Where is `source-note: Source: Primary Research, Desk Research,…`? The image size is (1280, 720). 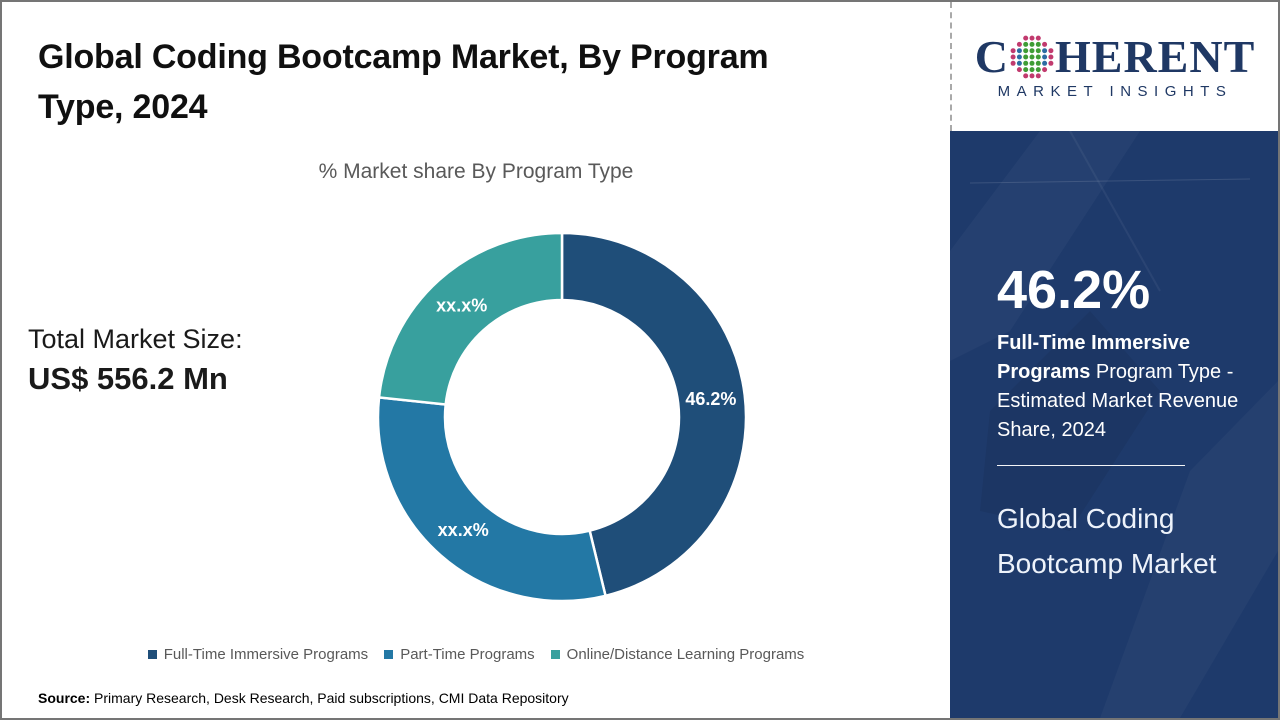 source-note: Source: Primary Research, Desk Research,… is located at coordinates (303, 698).